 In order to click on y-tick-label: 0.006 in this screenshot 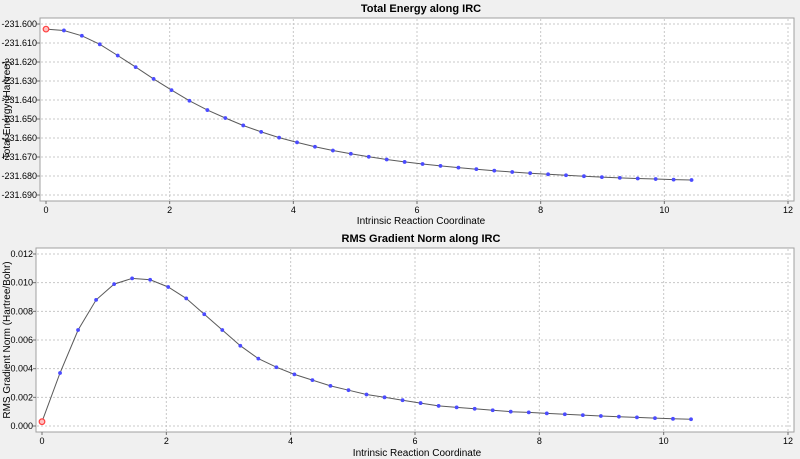, I will do `click(21, 340)`.